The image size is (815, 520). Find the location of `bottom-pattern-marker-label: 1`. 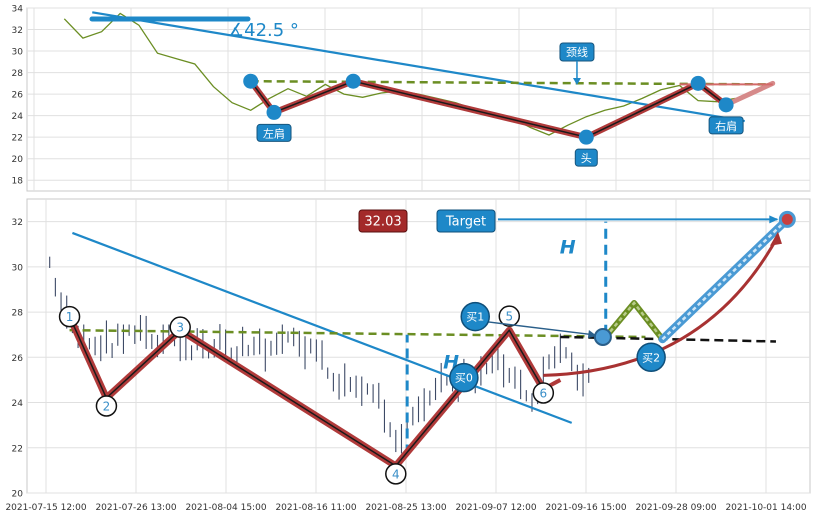

bottom-pattern-marker-label: 1 is located at coordinates (70, 317).